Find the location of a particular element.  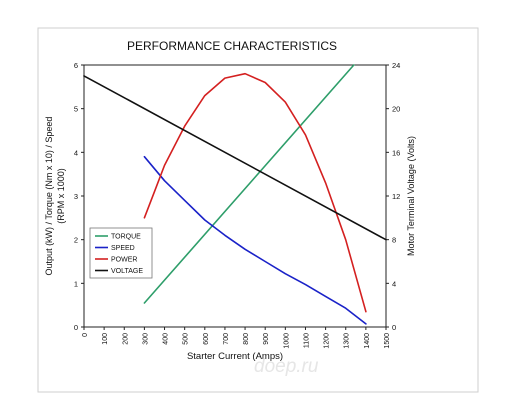

x-axis-label: Starter Current (Amps) is located at coordinates (235, 356).